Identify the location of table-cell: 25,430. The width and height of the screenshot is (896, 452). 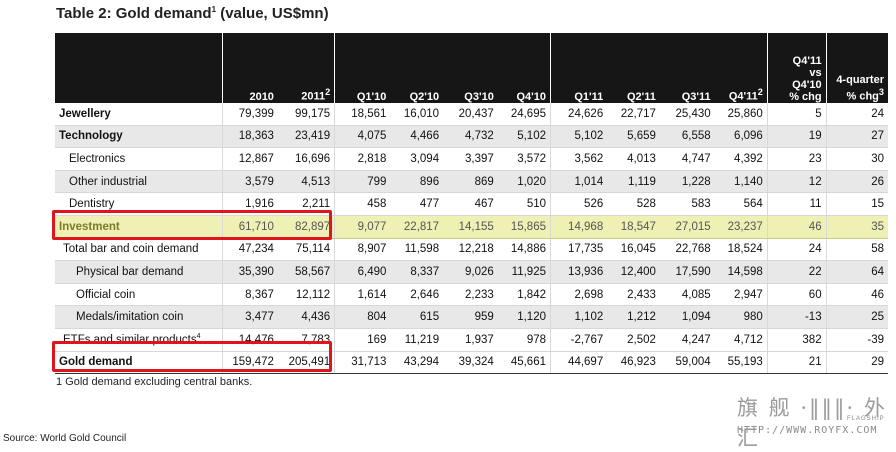
(687, 114).